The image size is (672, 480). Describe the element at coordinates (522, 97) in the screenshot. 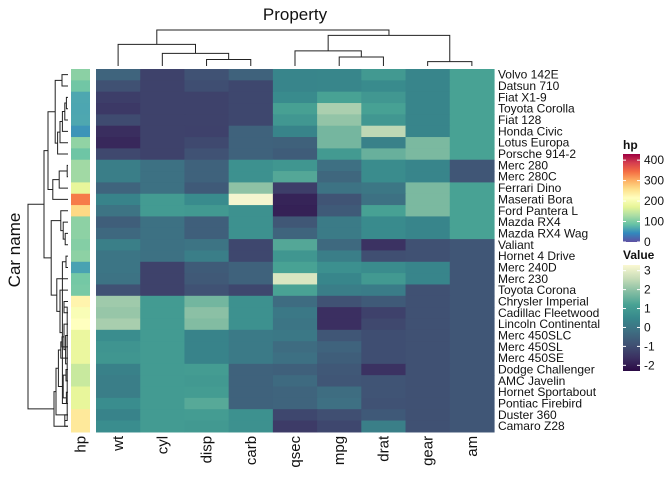

I see `row-label: Fiat X1-9` at that location.